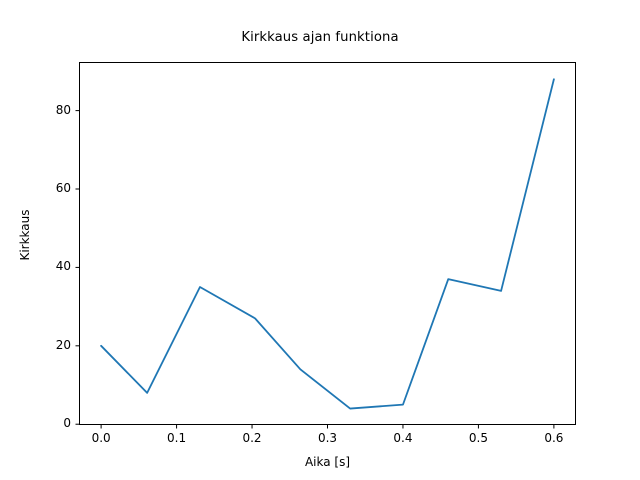 This screenshot has height=480, width=640. I want to click on x-tick-label: 0.6, so click(554, 438).